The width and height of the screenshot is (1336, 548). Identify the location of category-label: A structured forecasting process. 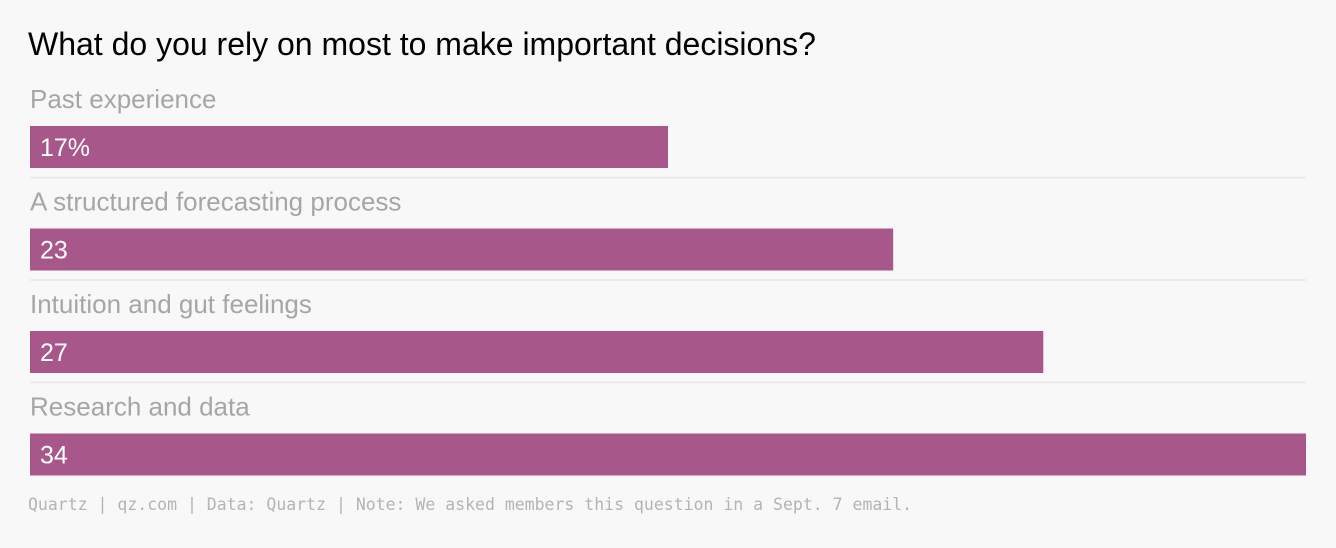
(215, 202).